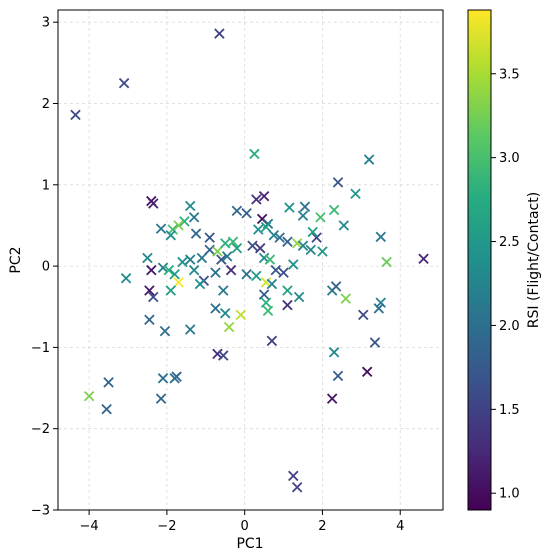 Image resolution: width=550 pixels, height=556 pixels. What do you see at coordinates (40, 511) in the screenshot?
I see `y-tick-label: −3` at bounding box center [40, 511].